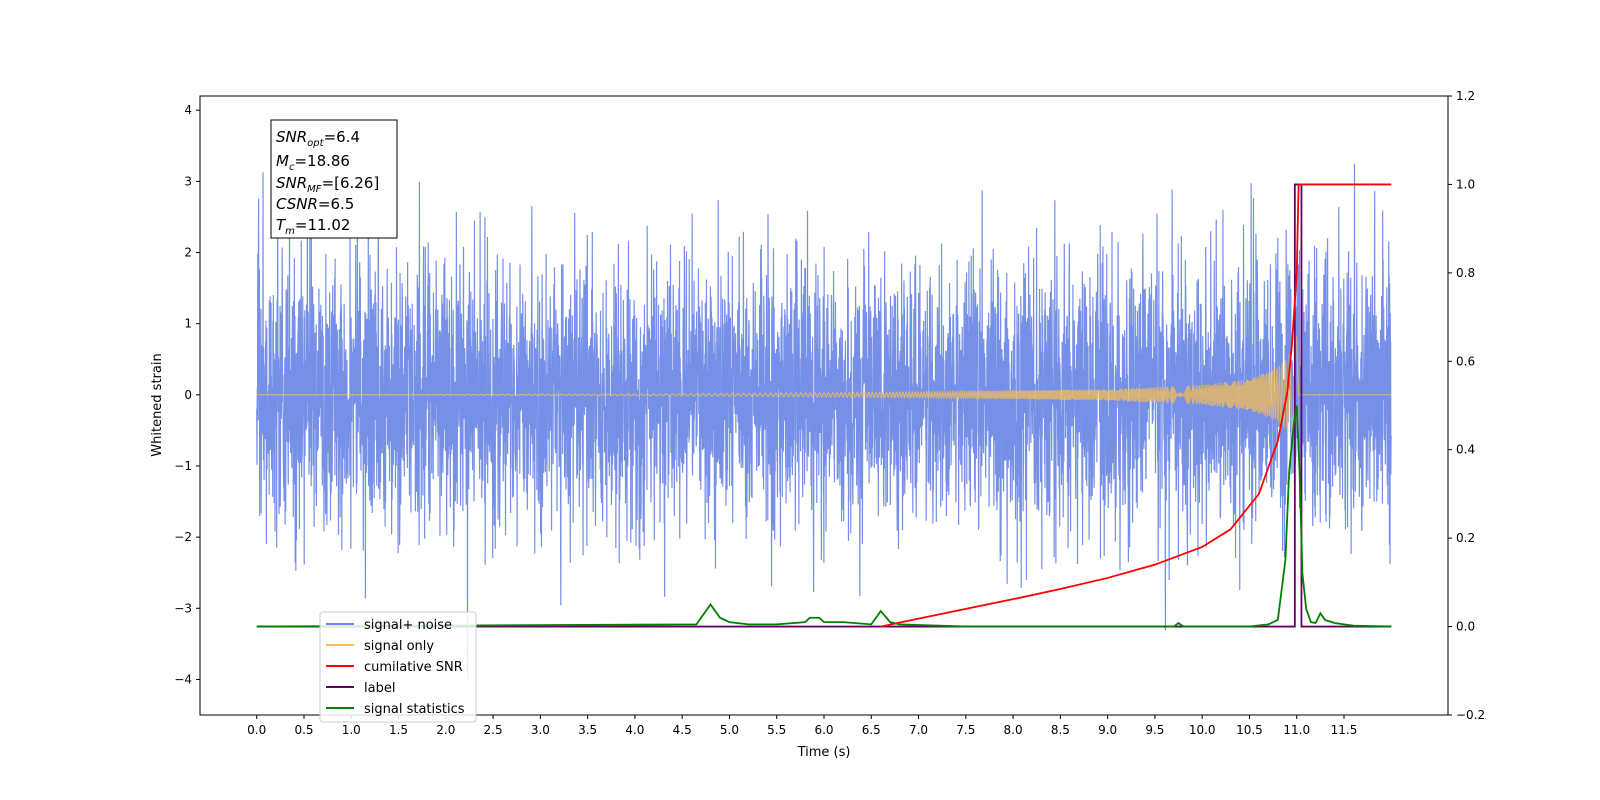 This screenshot has width=1600, height=800. I want to click on y-tick-label: 4, so click(188, 110).